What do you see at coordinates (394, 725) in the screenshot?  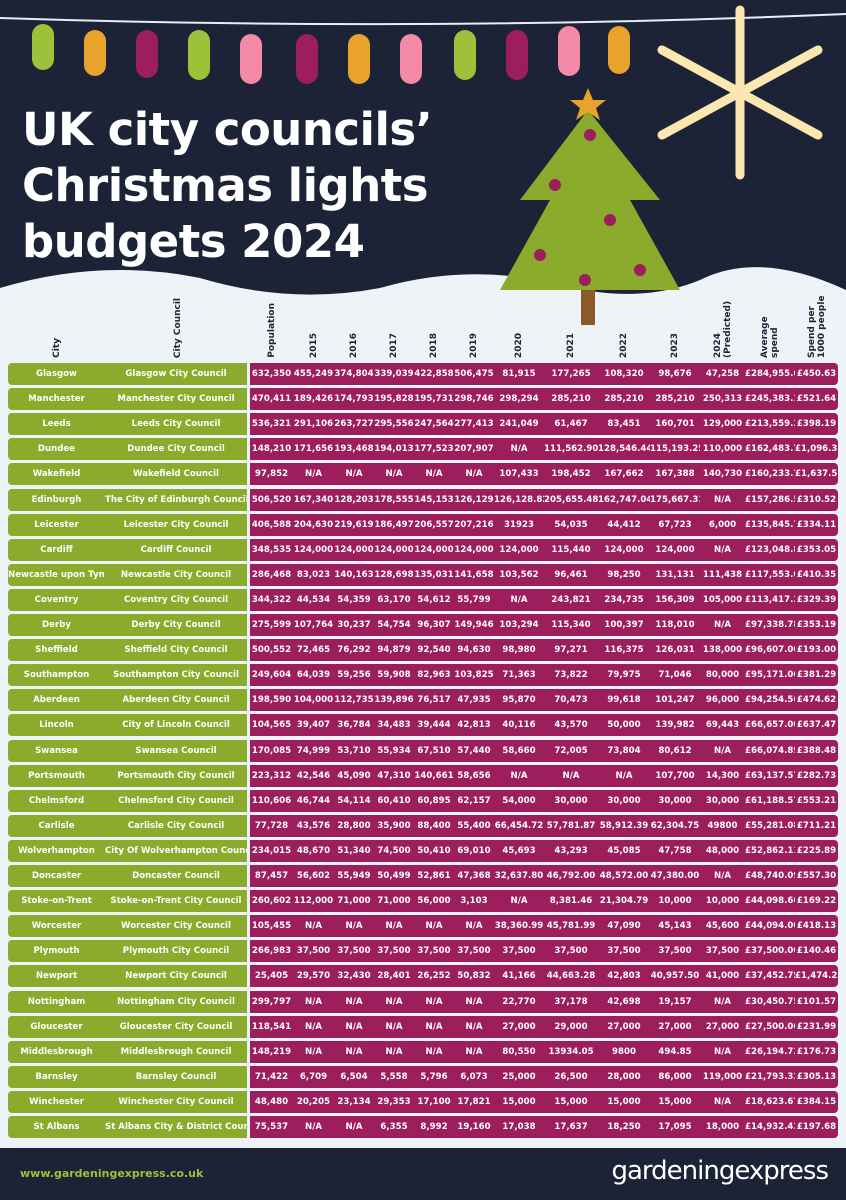 I see `value-cell: 34,483` at bounding box center [394, 725].